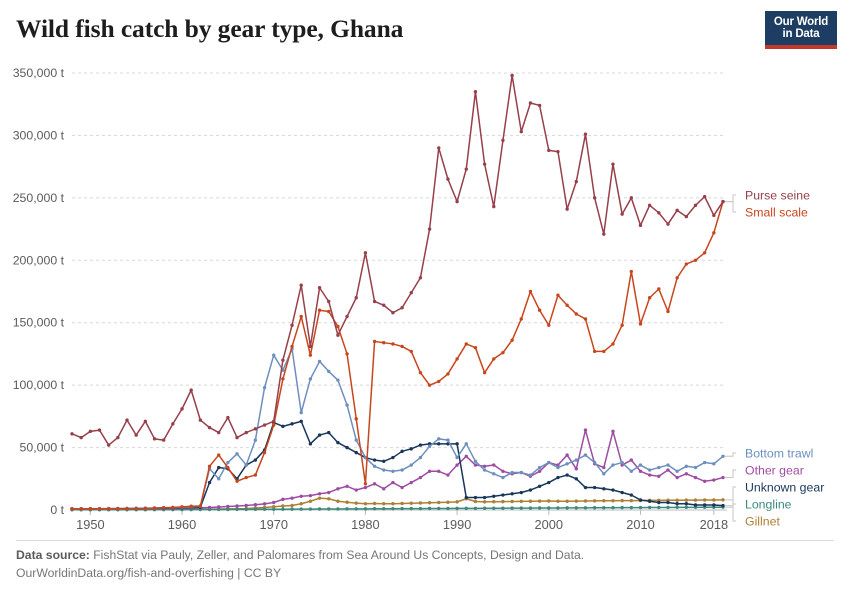 This screenshot has width=850, height=600. Describe the element at coordinates (39, 135) in the screenshot. I see `y-tick-label: 300,000 t` at that location.